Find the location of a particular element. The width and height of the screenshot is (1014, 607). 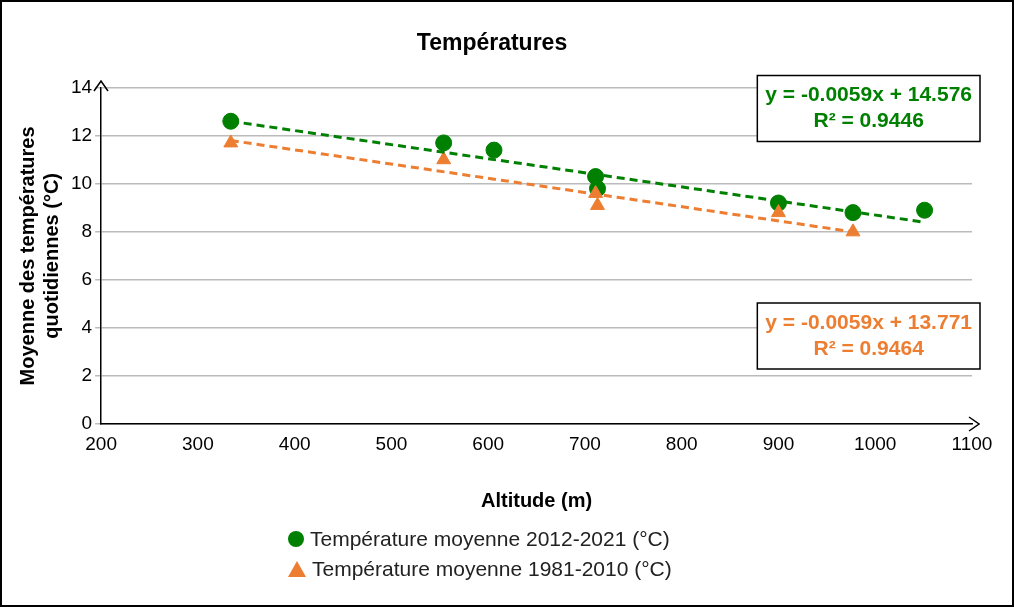

y-tick-label: 2 is located at coordinates (87, 375).